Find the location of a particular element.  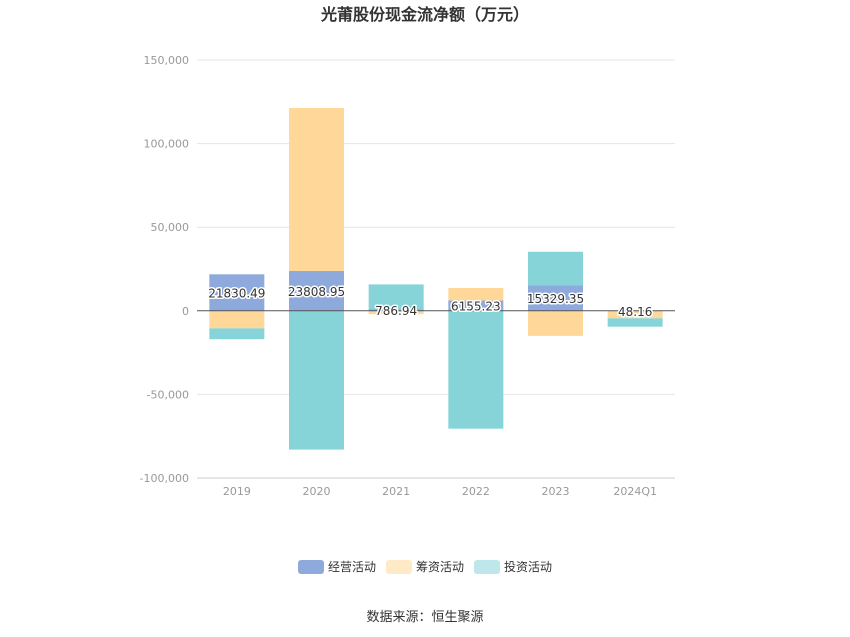

legend-item: 筹资活动 is located at coordinates (425, 567).